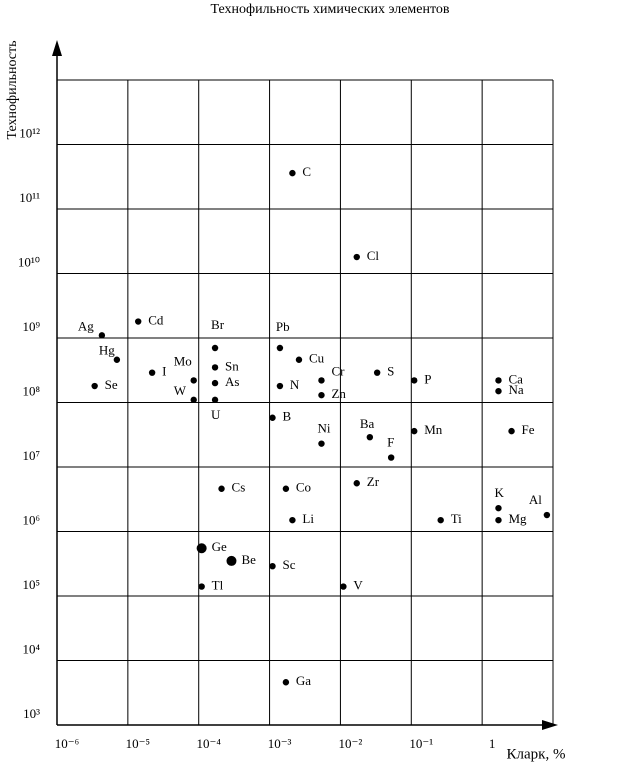  I want to click on point-label: V, so click(358, 585).